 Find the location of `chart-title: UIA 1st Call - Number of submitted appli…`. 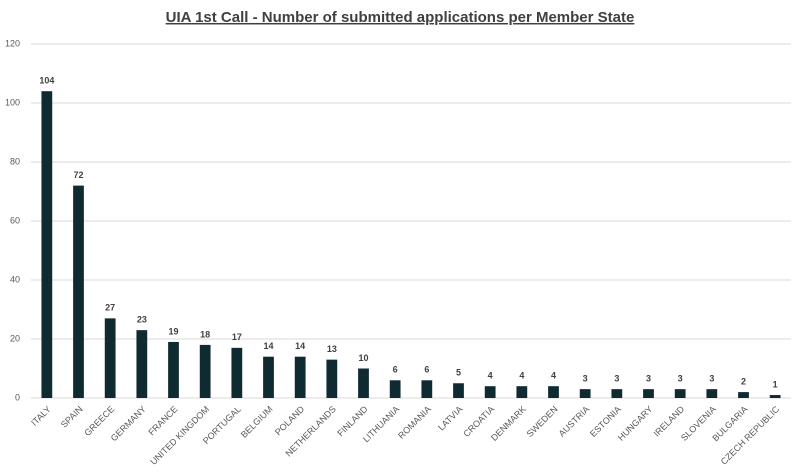

chart-title: UIA 1st Call - Number of submitted appli… is located at coordinates (400, 17).